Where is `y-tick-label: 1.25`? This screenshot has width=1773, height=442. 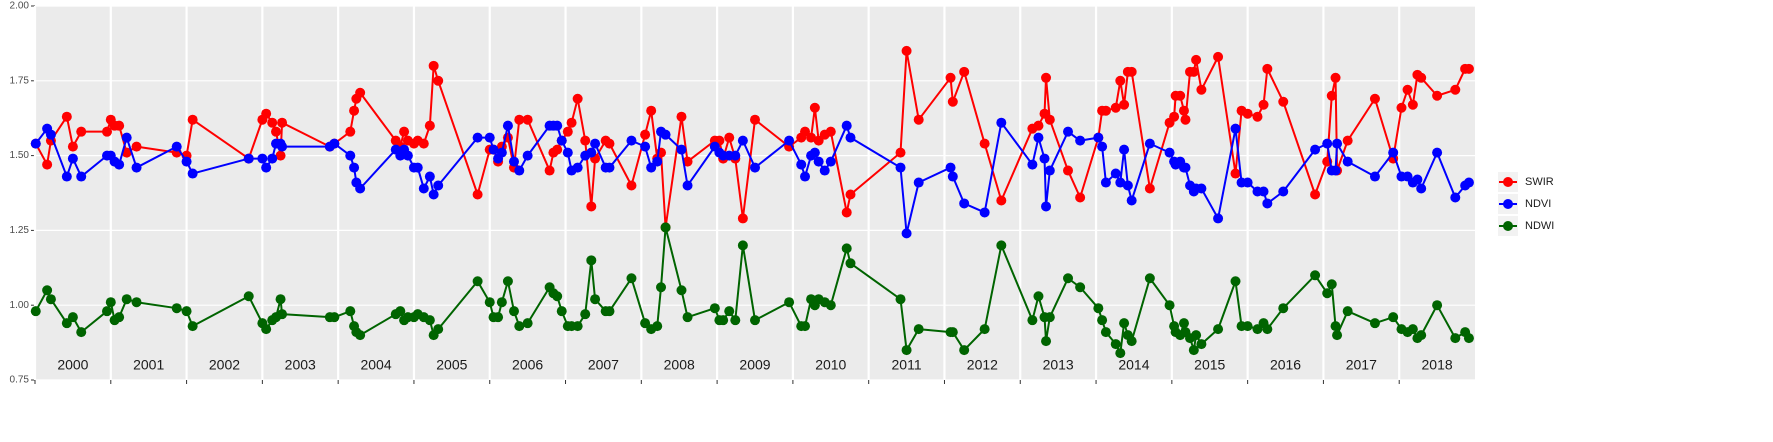 y-tick-label: 1.25 is located at coordinates (20, 230).